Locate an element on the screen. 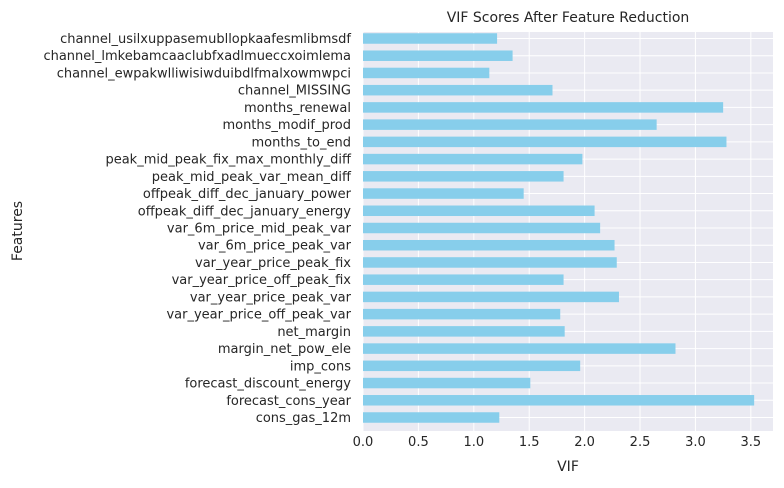 The height and width of the screenshot is (488, 784). y-tick-label: months_to_end is located at coordinates (301, 142).